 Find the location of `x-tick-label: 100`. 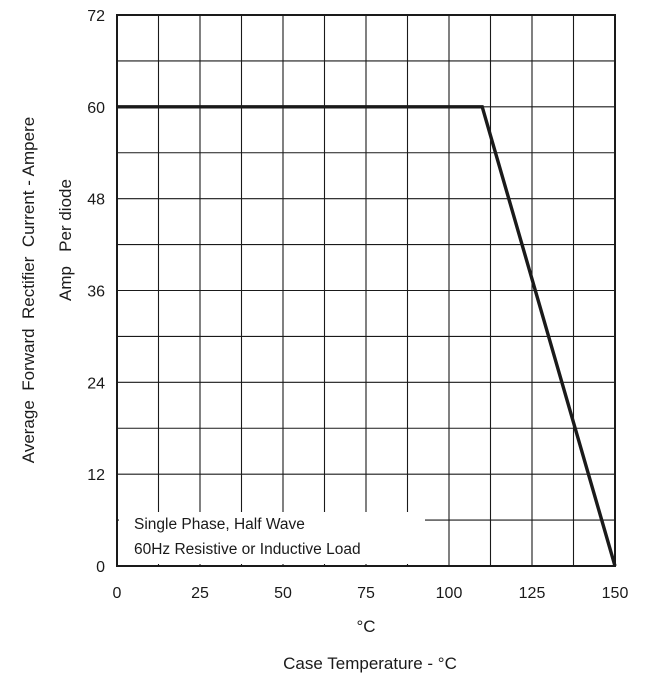

x-tick-label: 100 is located at coordinates (449, 593).